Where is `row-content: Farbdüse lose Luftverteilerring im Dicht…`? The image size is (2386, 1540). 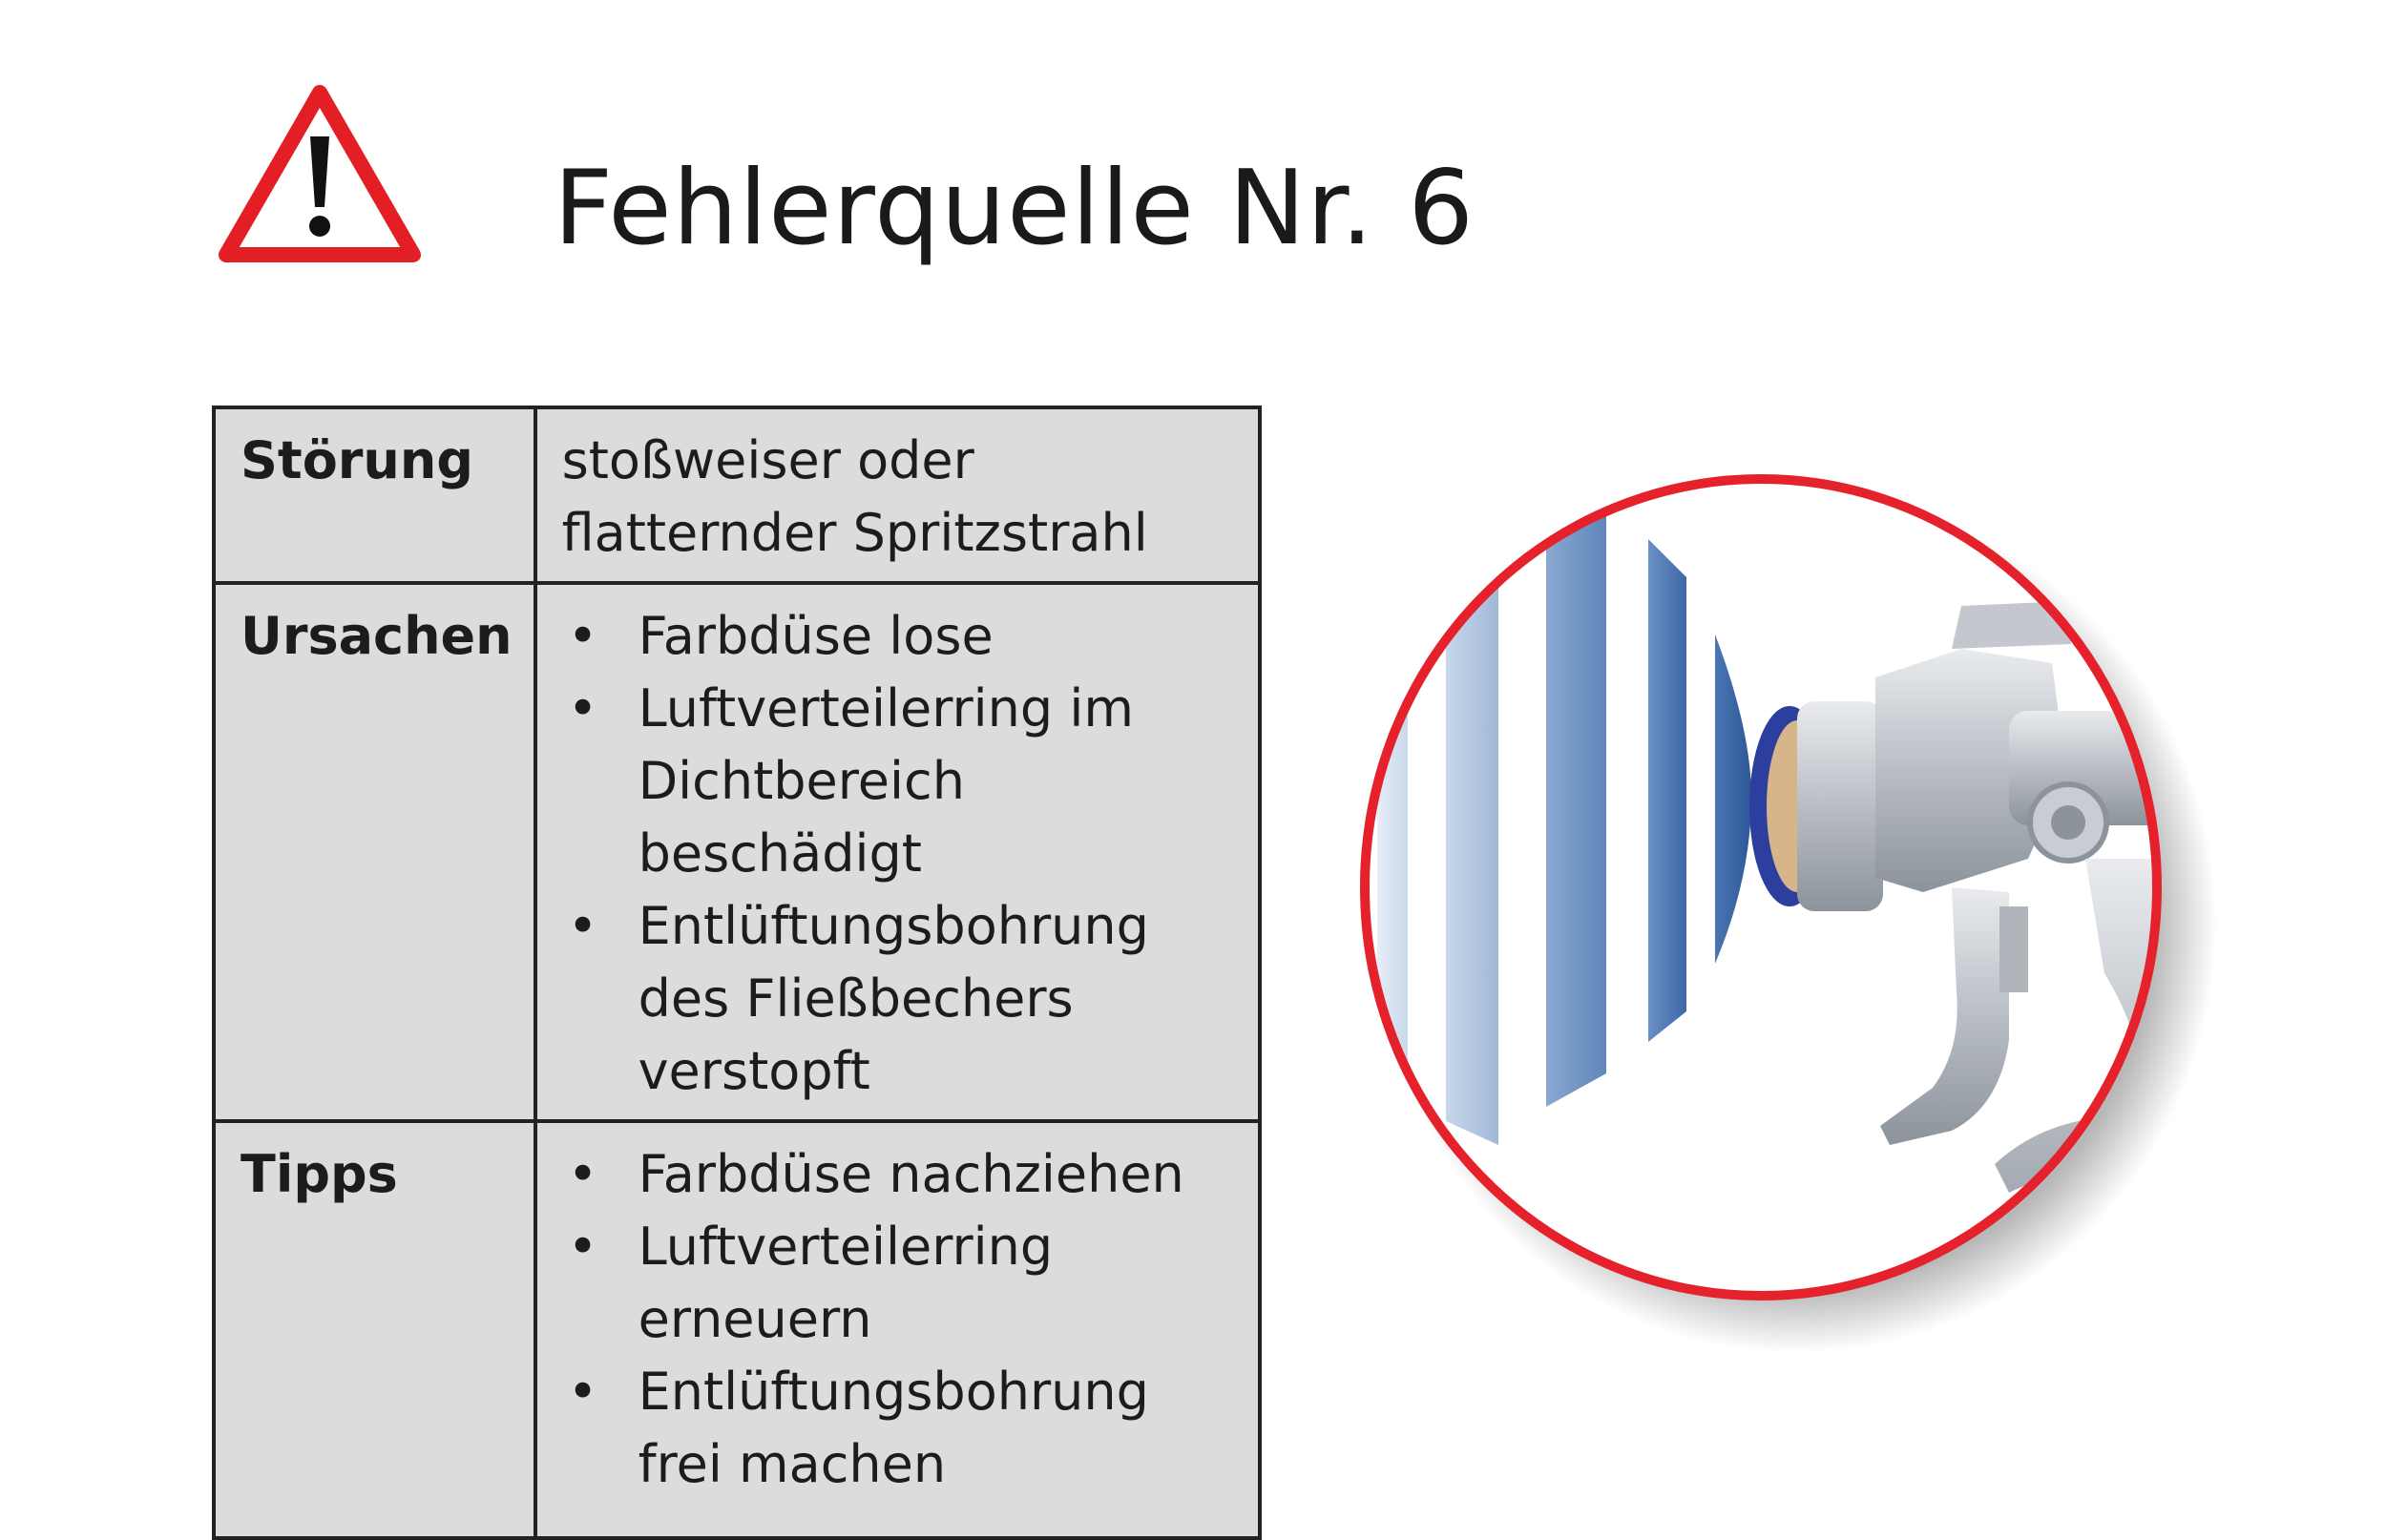
row-content: Farbdüse lose Luftverteilerring im Dicht… is located at coordinates (898, 852).